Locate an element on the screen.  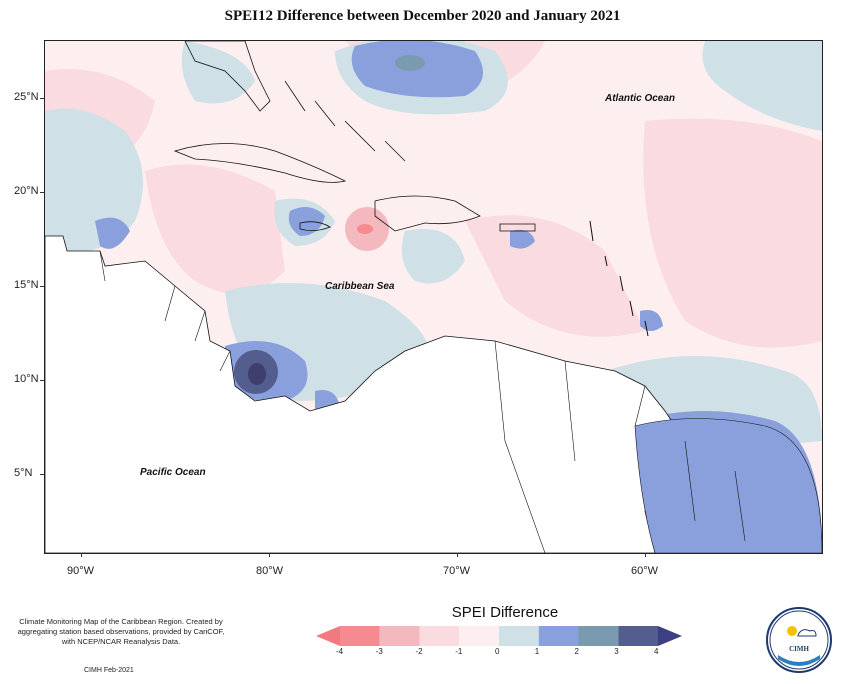
legend-tick-label: 0 is located at coordinates (497, 651).